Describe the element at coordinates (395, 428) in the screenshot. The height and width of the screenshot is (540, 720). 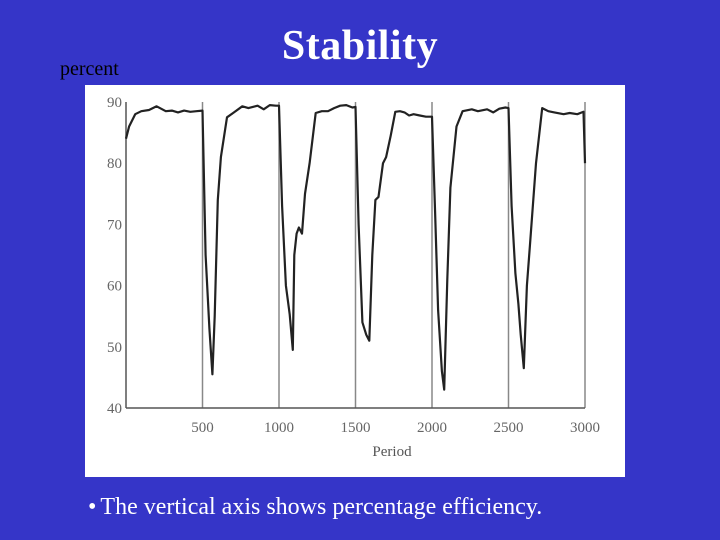
I see `x-tick-labels: 500 1000 1500 2000 2500 3000` at that location.